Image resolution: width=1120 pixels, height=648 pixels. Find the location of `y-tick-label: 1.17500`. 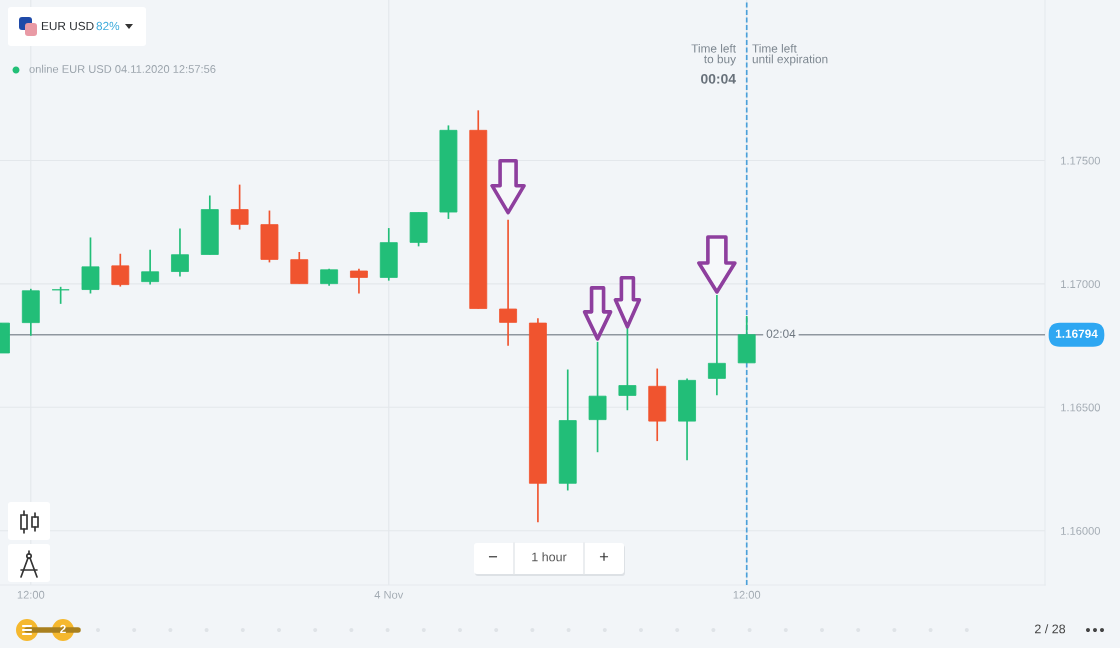

y-tick-label: 1.17500 is located at coordinates (1081, 160).